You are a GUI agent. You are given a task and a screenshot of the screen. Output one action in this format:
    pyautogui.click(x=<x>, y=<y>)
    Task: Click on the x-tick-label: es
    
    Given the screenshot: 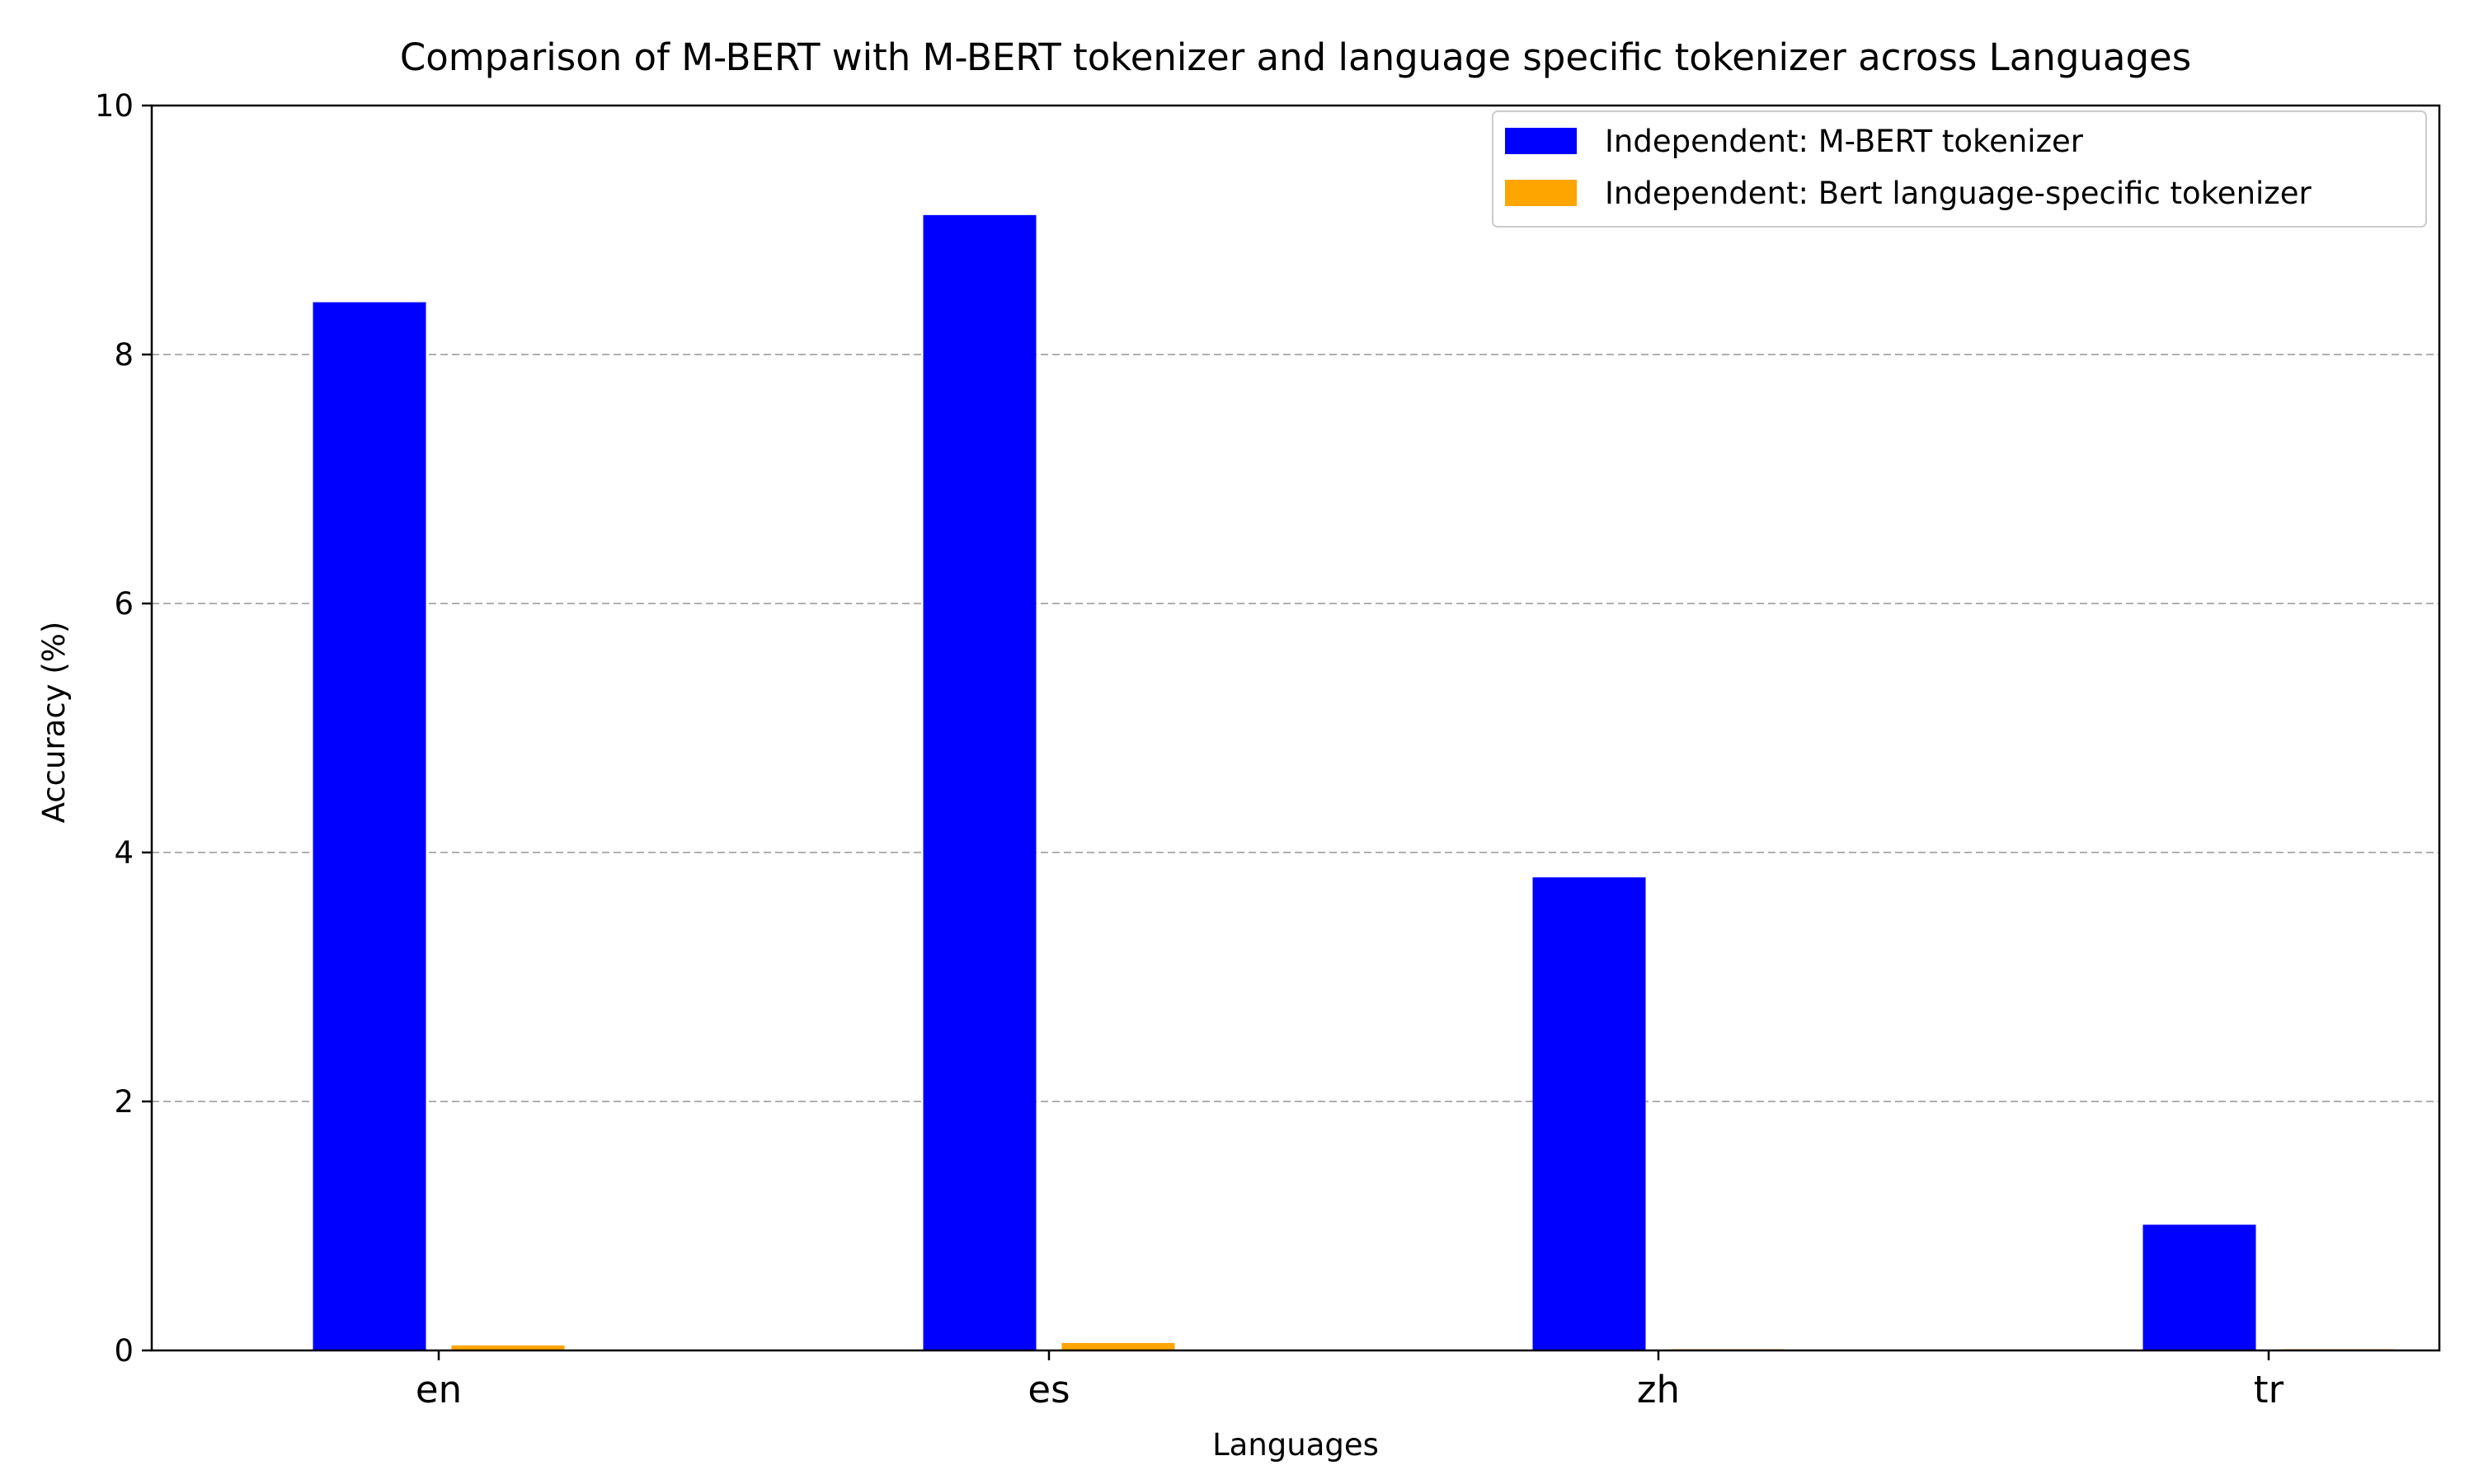 What is the action you would take?
    pyautogui.click(x=1049, y=1389)
    